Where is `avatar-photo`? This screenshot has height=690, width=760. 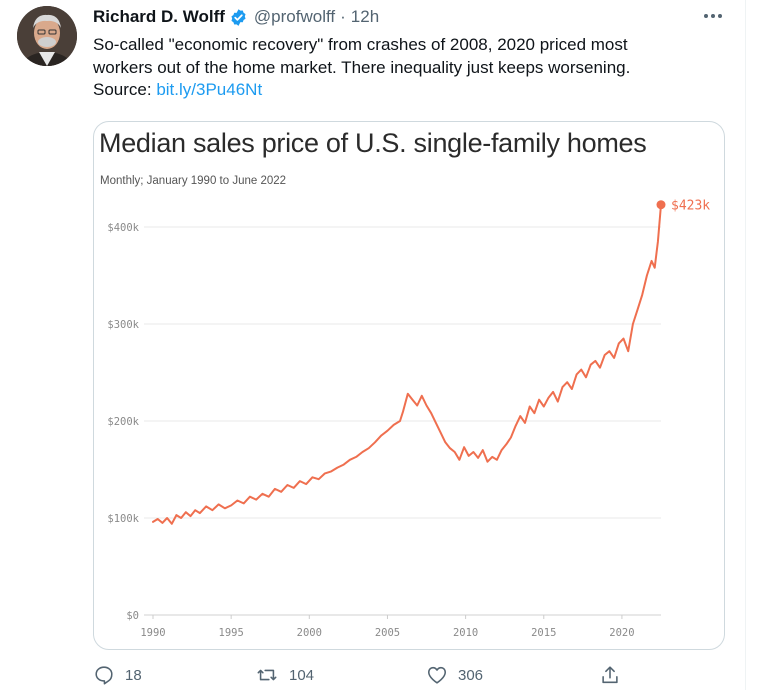
avatar-photo is located at coordinates (47, 36).